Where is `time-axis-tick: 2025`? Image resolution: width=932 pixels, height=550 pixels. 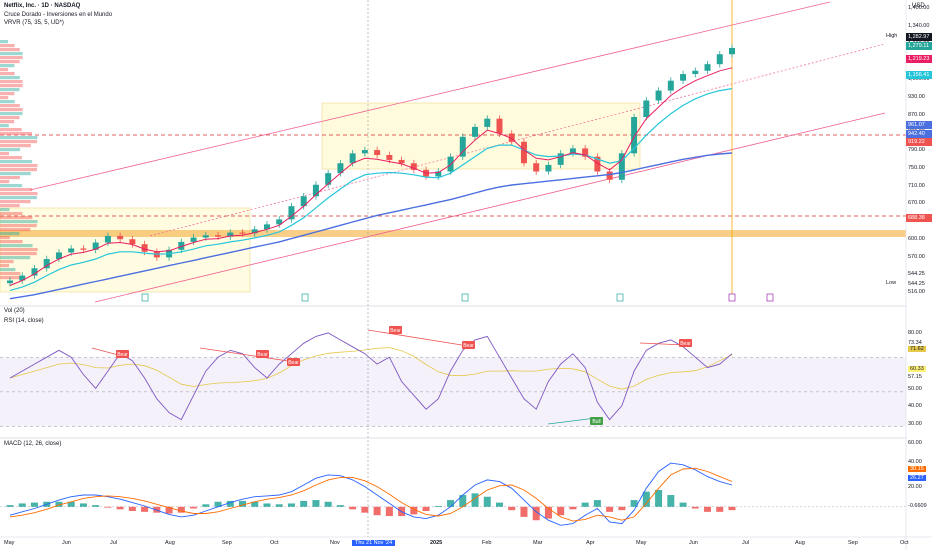 time-axis-tick: 2025 is located at coordinates (436, 543).